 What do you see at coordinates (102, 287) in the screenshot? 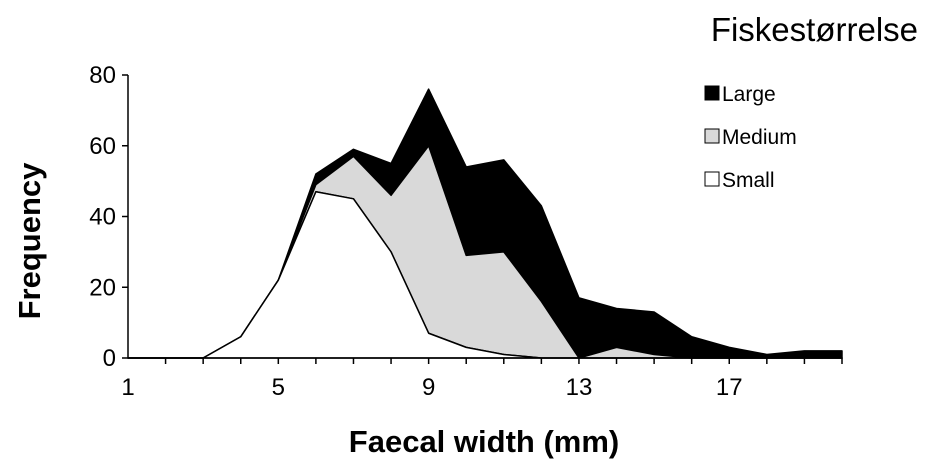
I see `y-tick-label: 20` at bounding box center [102, 287].